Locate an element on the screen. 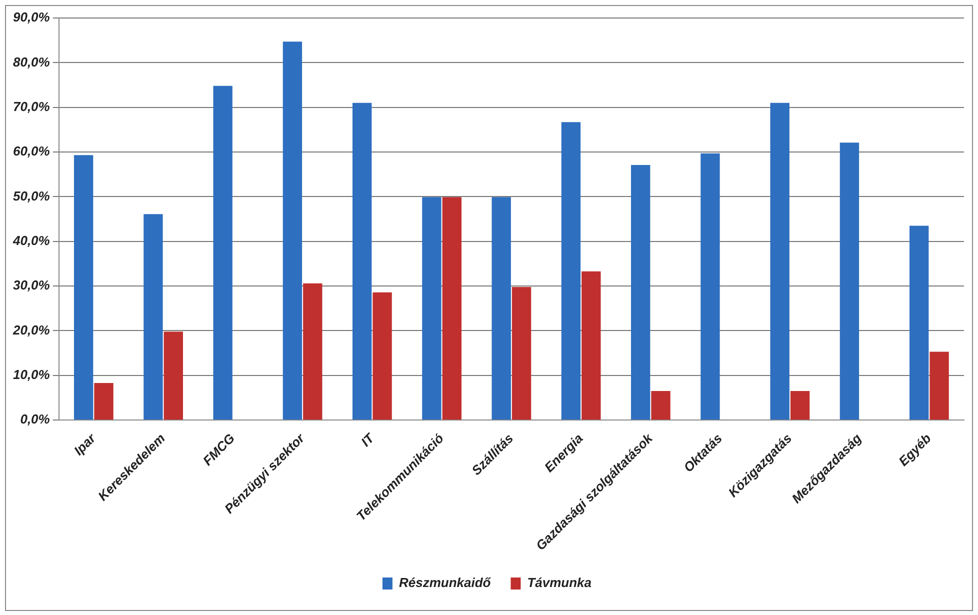 This screenshot has width=978, height=615. y-tick-label: 90,0% is located at coordinates (31, 17).